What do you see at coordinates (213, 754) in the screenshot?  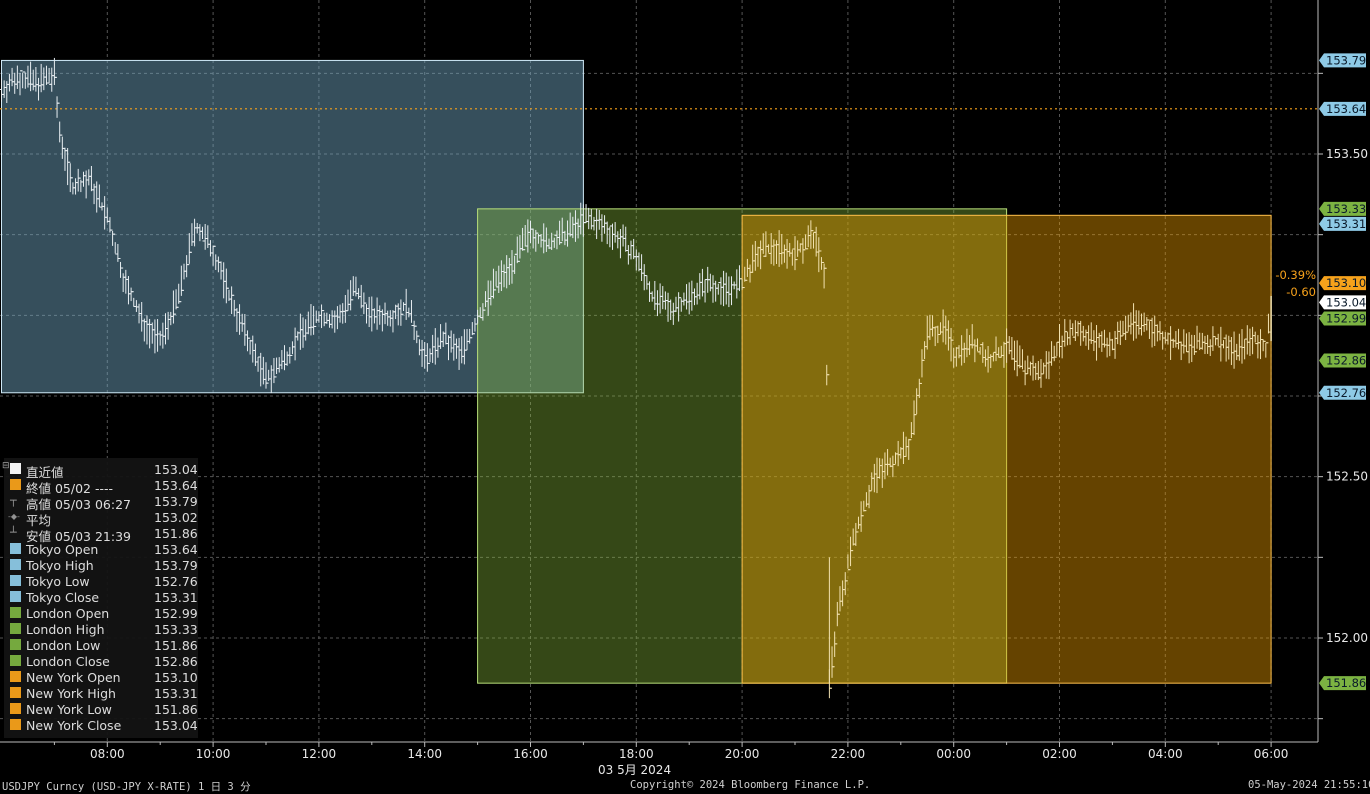 I see `x-tick-label: 10:00` at bounding box center [213, 754].